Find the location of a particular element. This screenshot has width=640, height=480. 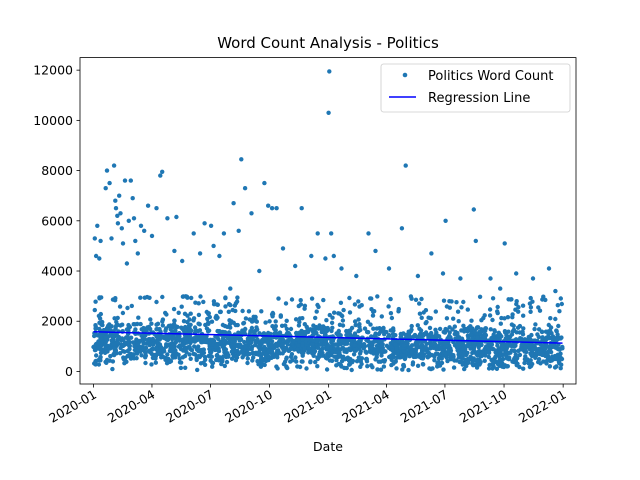

y-tick-label: 6000 is located at coordinates (57, 220).